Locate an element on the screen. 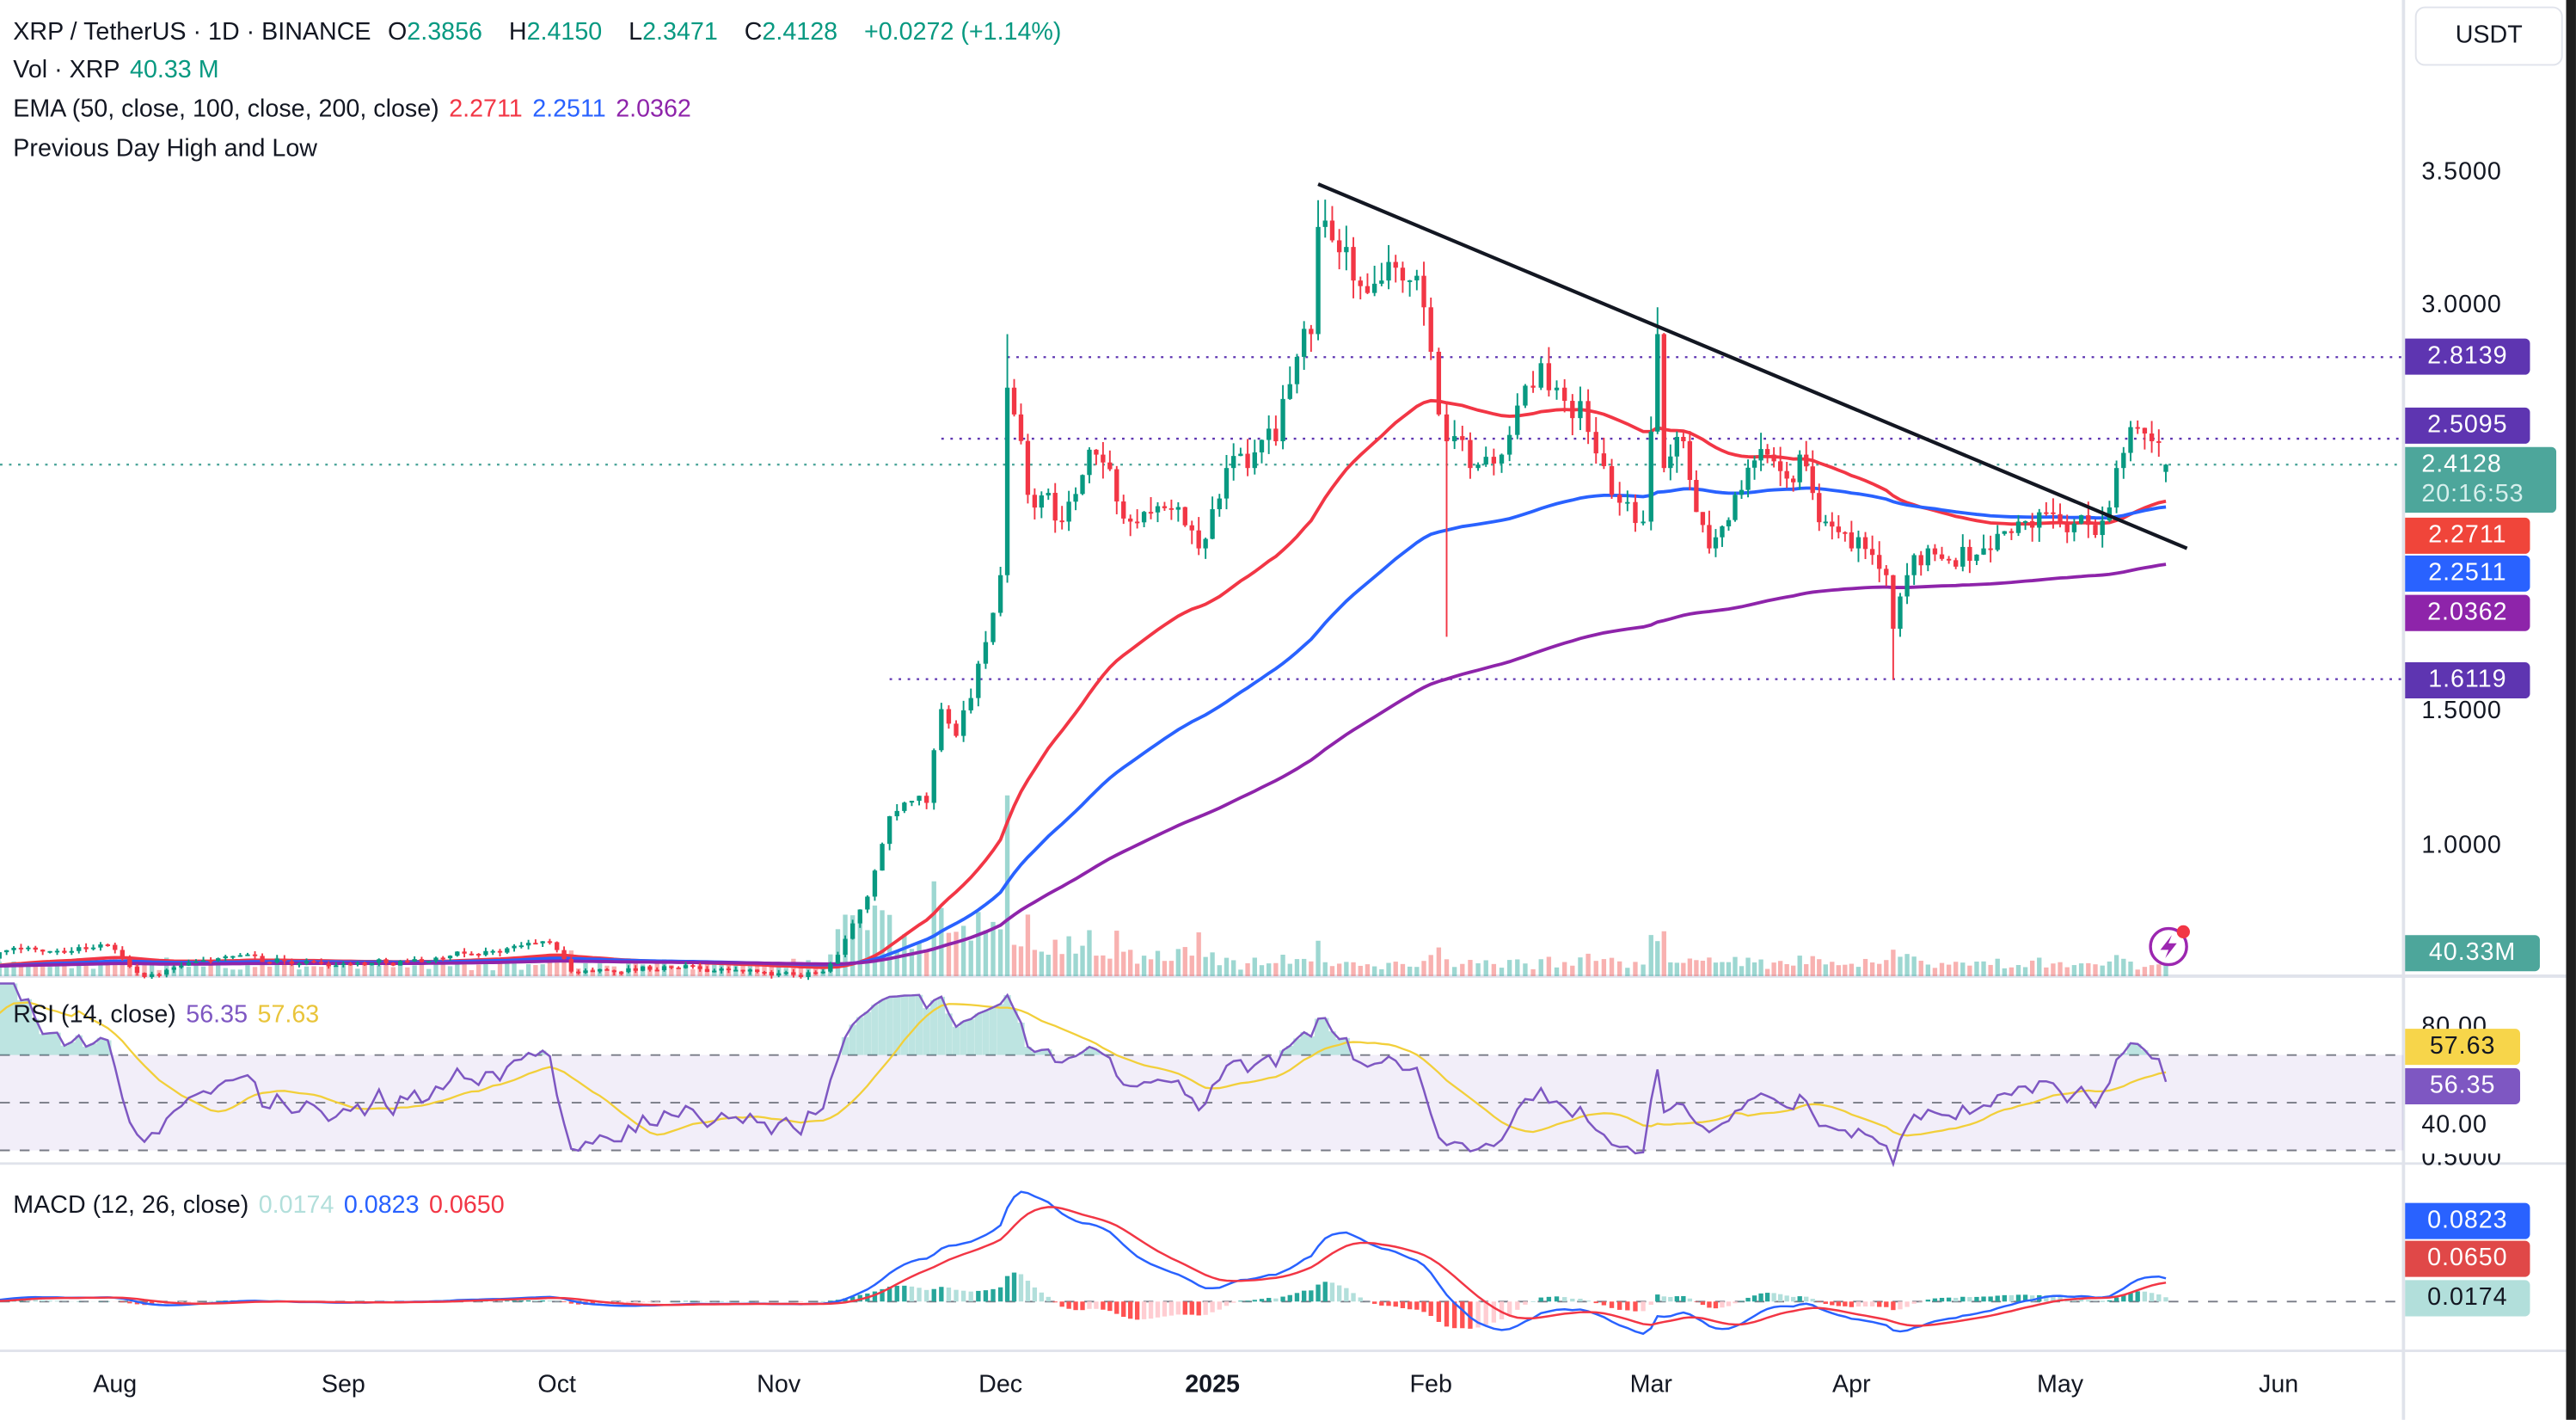 Image resolution: width=2576 pixels, height=1420 pixels. symbol-title: XRP / TetherUS · 1D · BINANCE is located at coordinates (192, 32).